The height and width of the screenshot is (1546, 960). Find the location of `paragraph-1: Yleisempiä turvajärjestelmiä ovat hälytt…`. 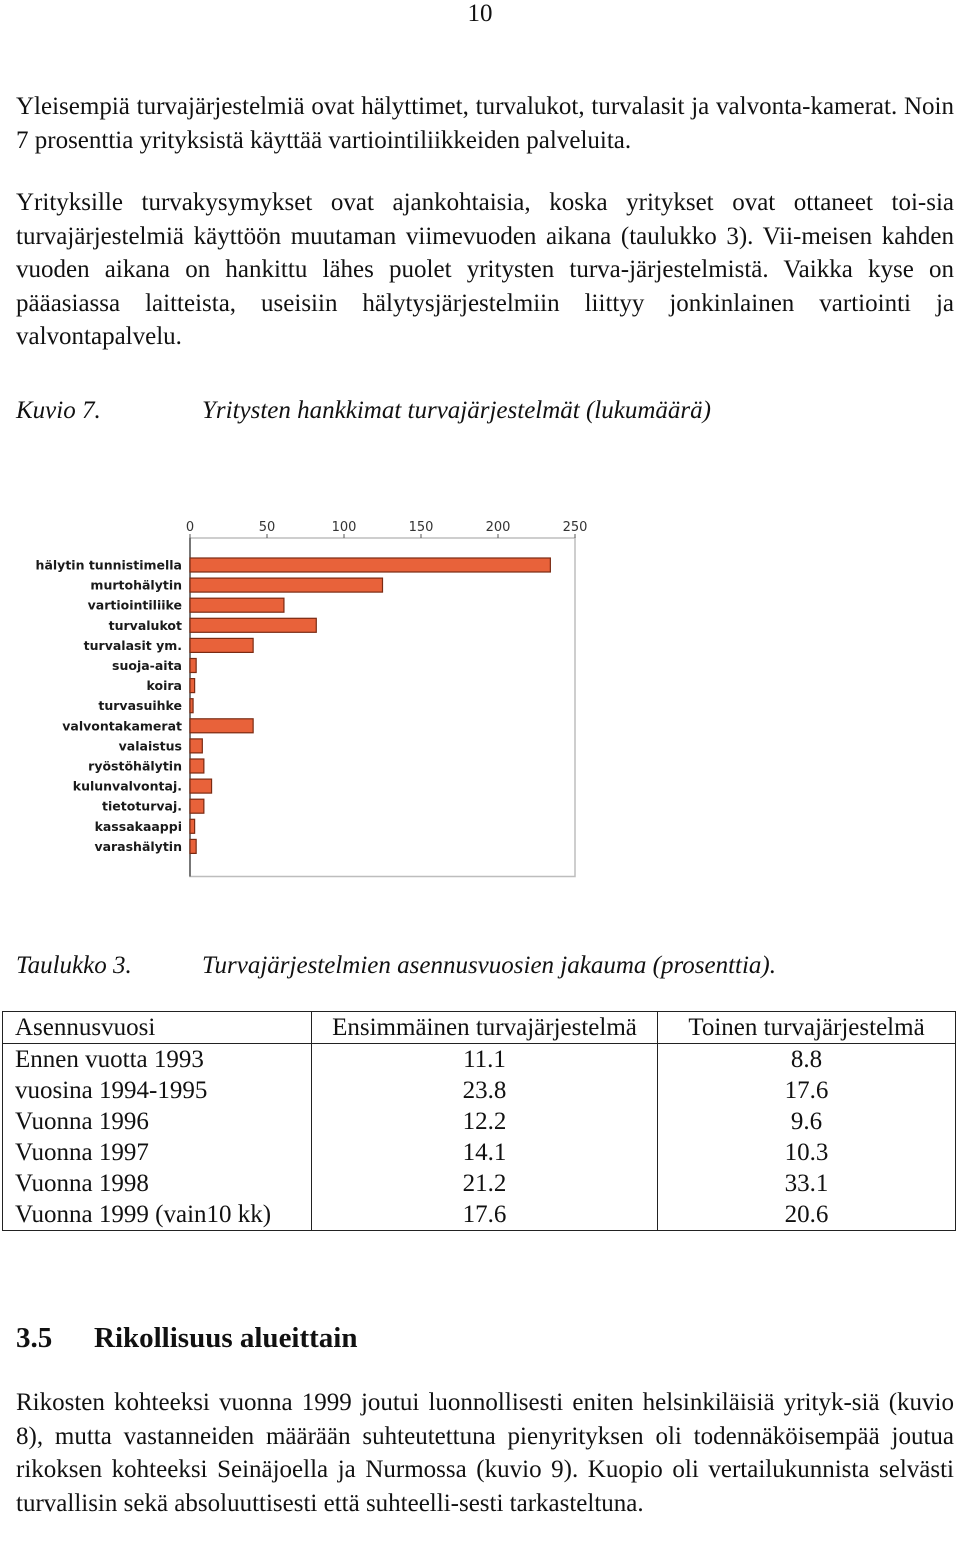

paragraph-1: Yleisempiä turvajärjestelmiä ovat hälytt… is located at coordinates (485, 123).